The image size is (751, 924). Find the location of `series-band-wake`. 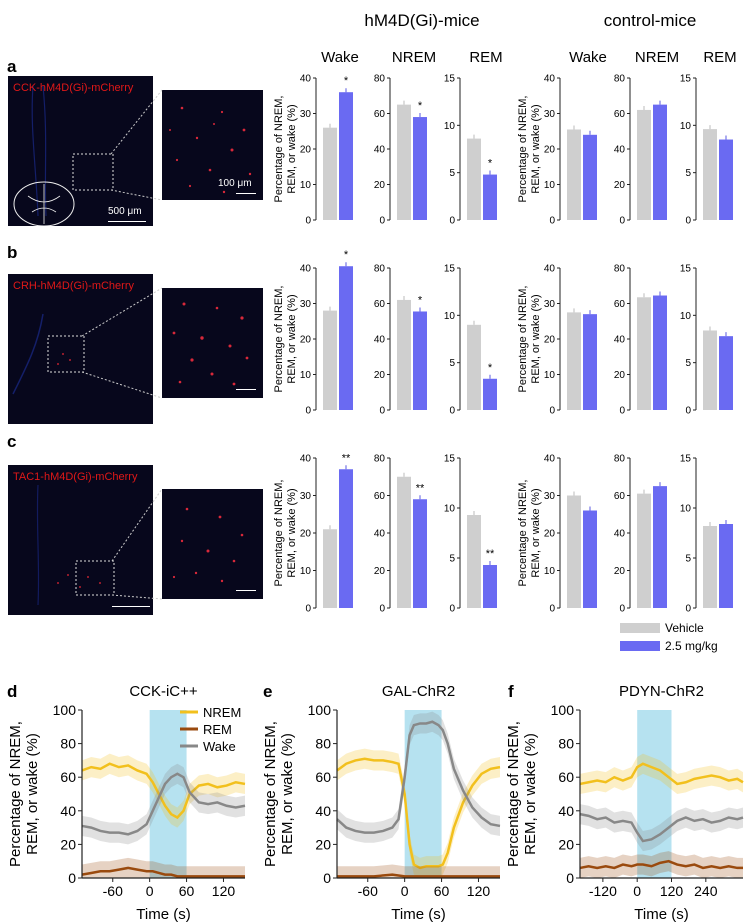

series-band-wake is located at coordinates (163, 804).